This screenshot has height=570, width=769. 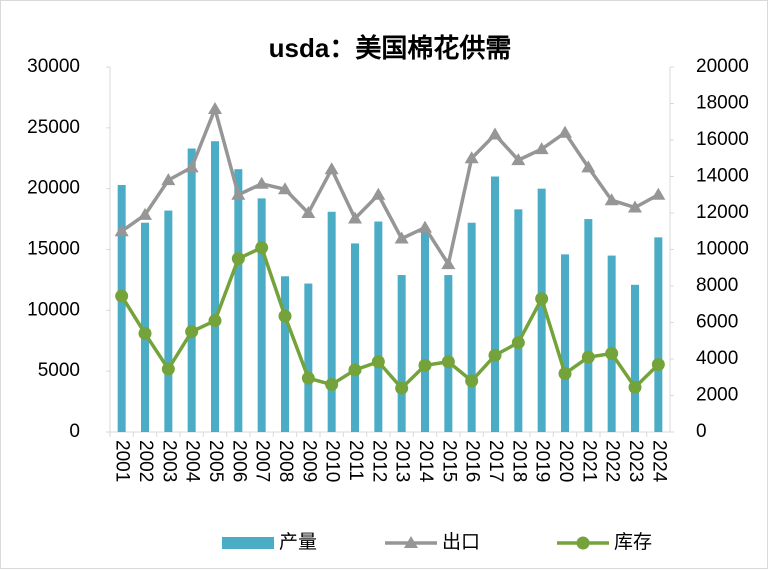 I want to click on y2-tick-label: 2000, so click(x=717, y=395).